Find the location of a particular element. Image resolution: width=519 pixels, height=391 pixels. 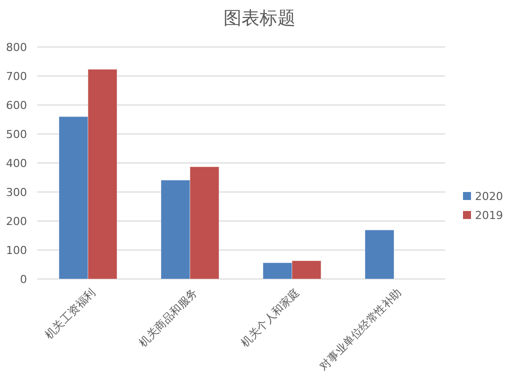

legend-label: 2019 is located at coordinates (489, 215).